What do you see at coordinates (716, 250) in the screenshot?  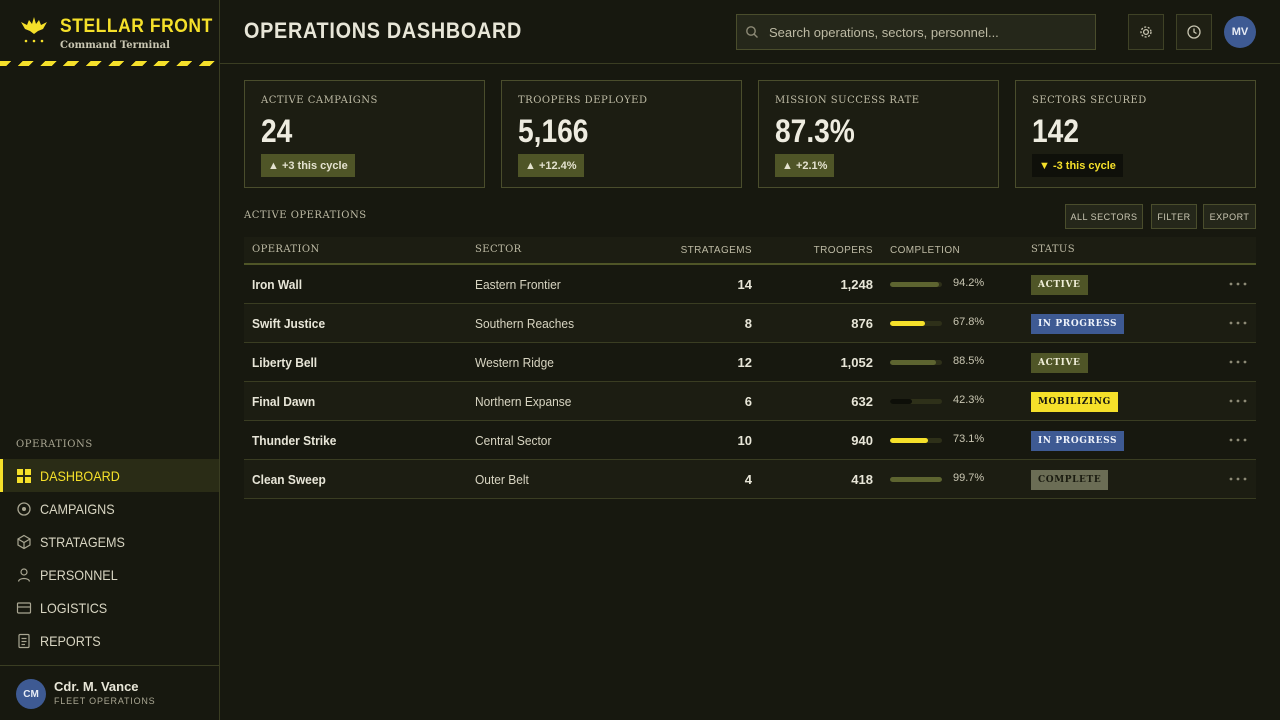 I see `column-header-stratagems: STRATAGEMS` at bounding box center [716, 250].